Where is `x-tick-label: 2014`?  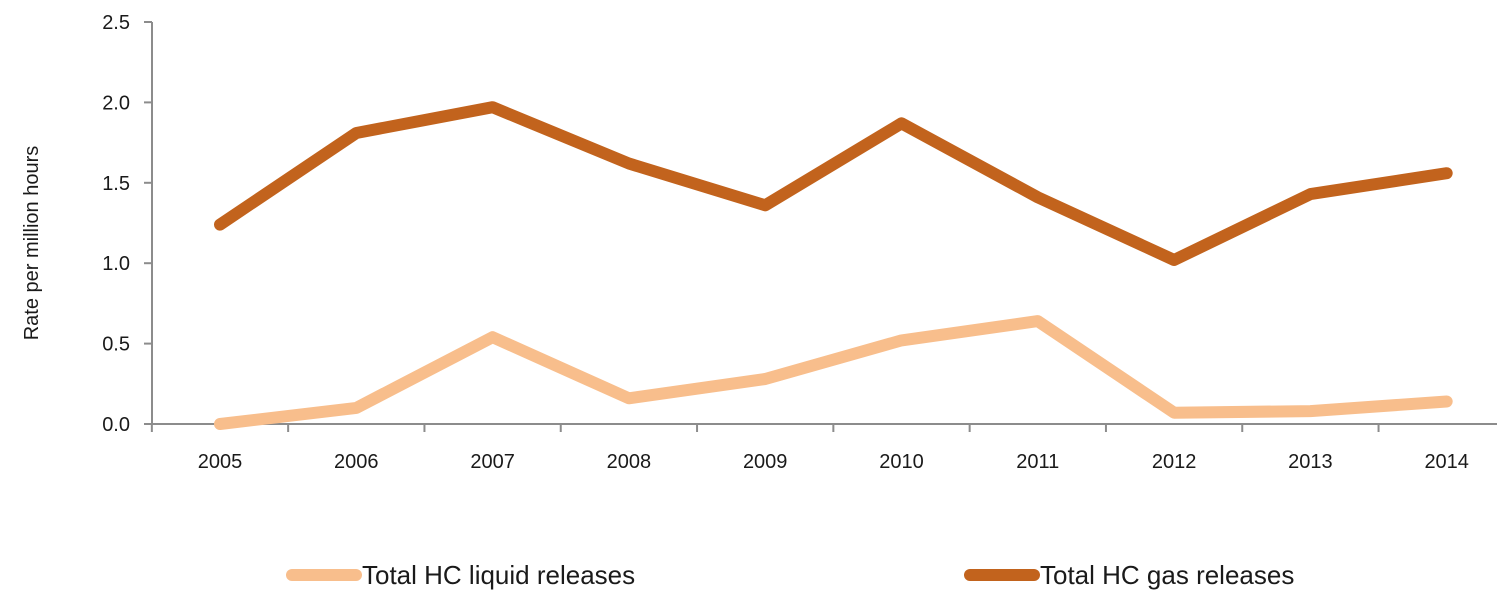 x-tick-label: 2014 is located at coordinates (1446, 462).